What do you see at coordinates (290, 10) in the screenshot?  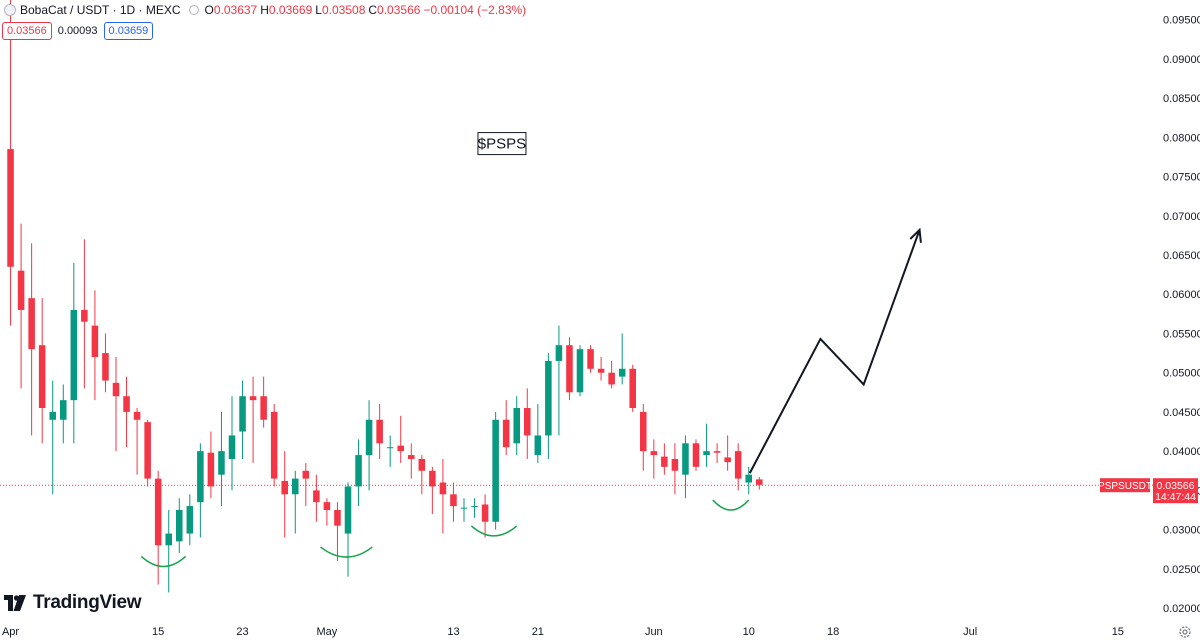 I see `high-value: 0.03669` at bounding box center [290, 10].